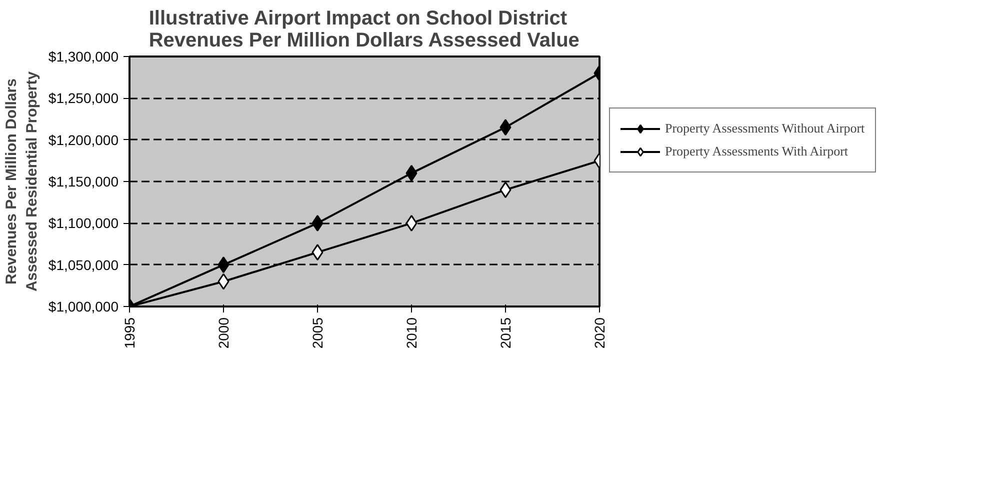  What do you see at coordinates (83, 182) in the screenshot?
I see `y-tick-label: $1,150,000` at bounding box center [83, 182].